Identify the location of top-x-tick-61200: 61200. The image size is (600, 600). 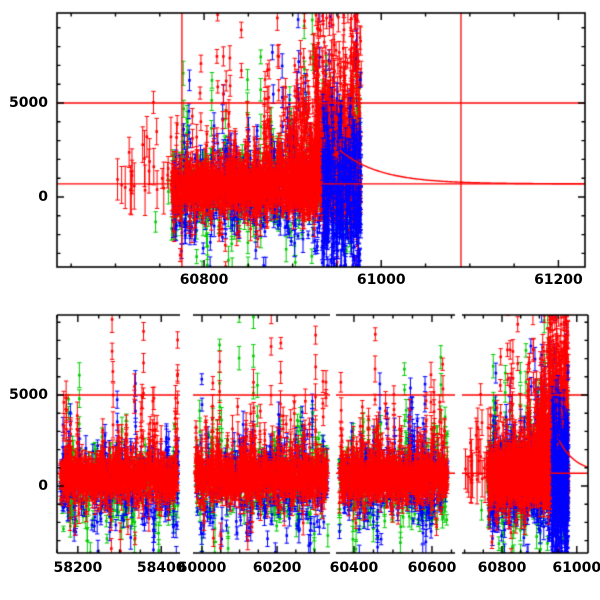
(558, 280).